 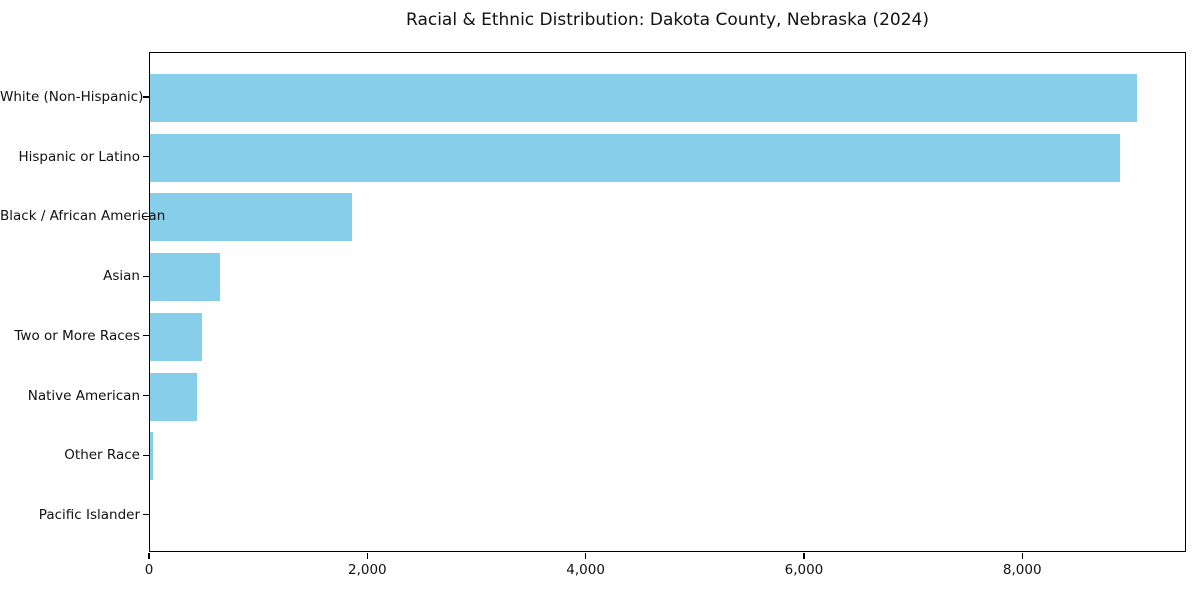 What do you see at coordinates (1022, 570) in the screenshot?
I see `x-tick-label: 8,000` at bounding box center [1022, 570].